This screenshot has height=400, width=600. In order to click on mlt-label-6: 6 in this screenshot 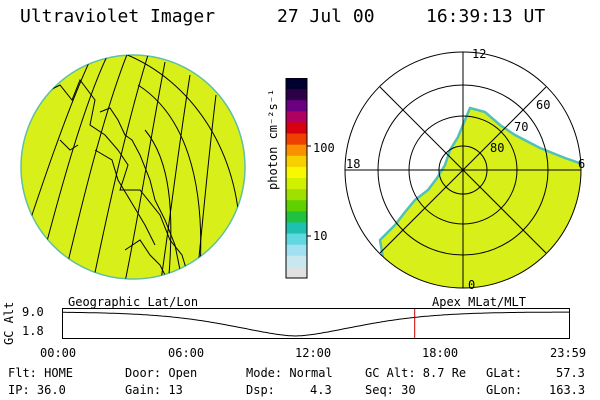, I will do `click(582, 164)`.